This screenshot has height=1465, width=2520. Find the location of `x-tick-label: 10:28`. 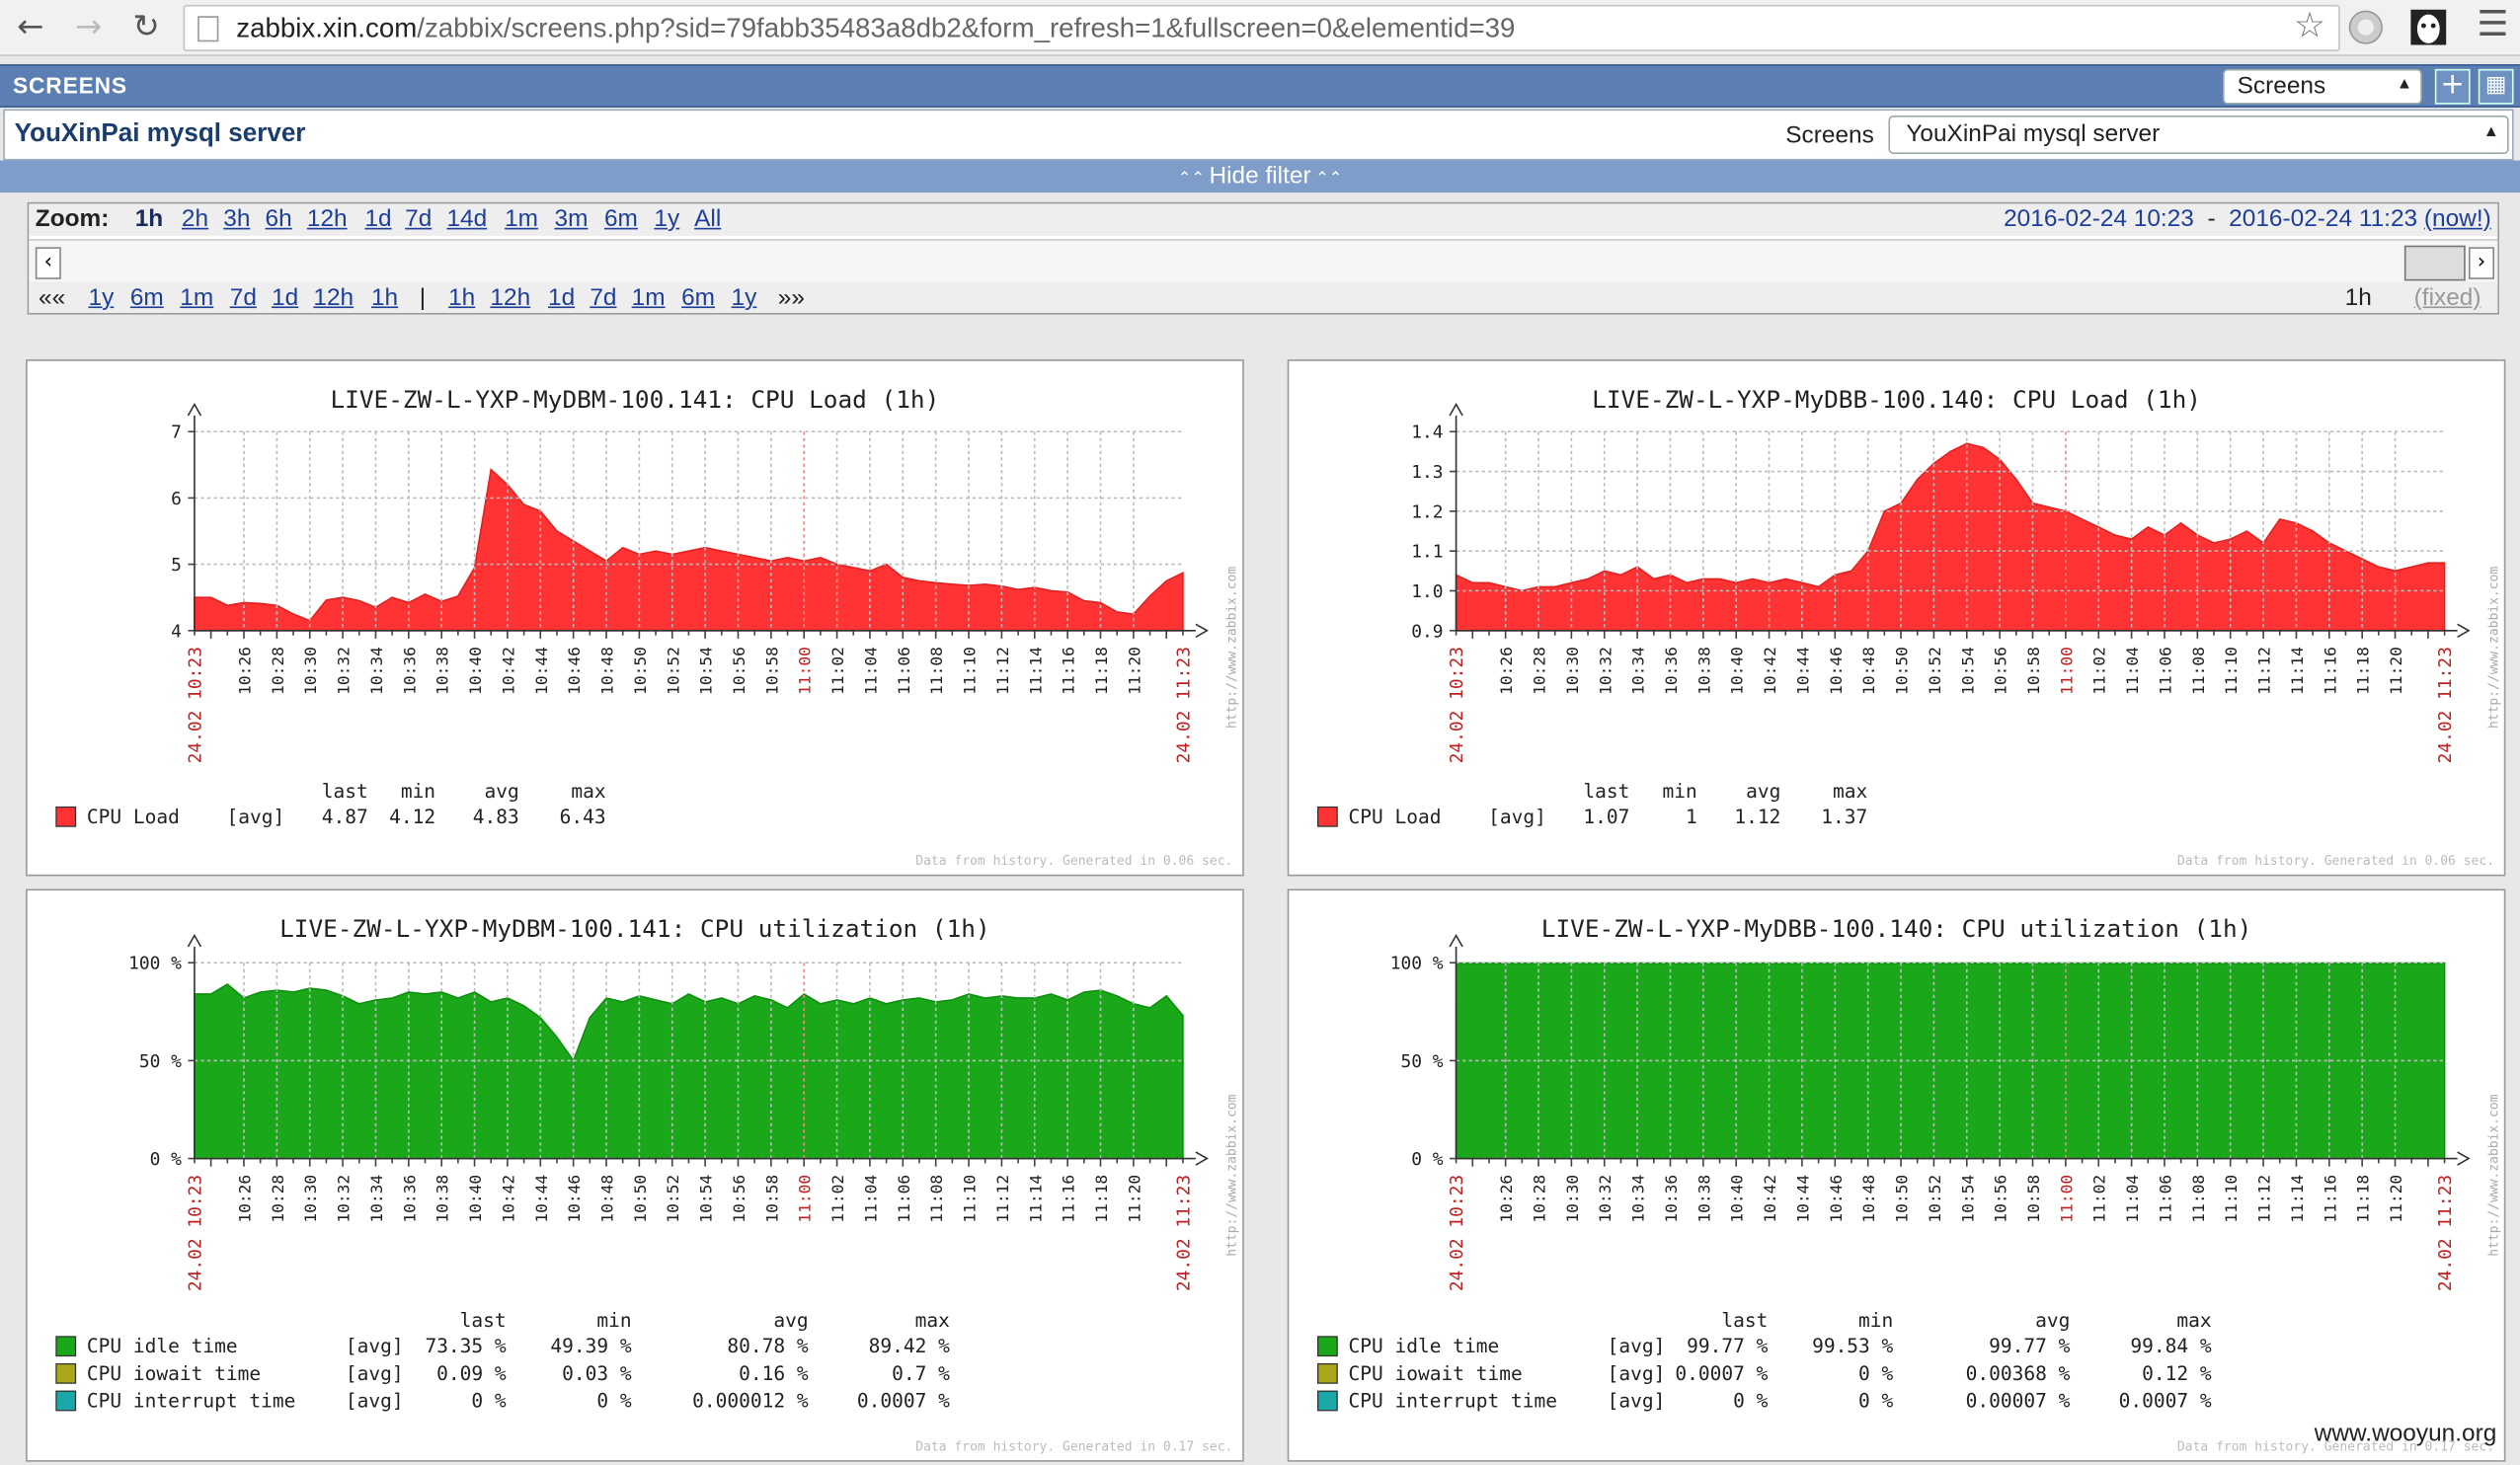

x-tick-label: 10:28 is located at coordinates (1540, 1199).